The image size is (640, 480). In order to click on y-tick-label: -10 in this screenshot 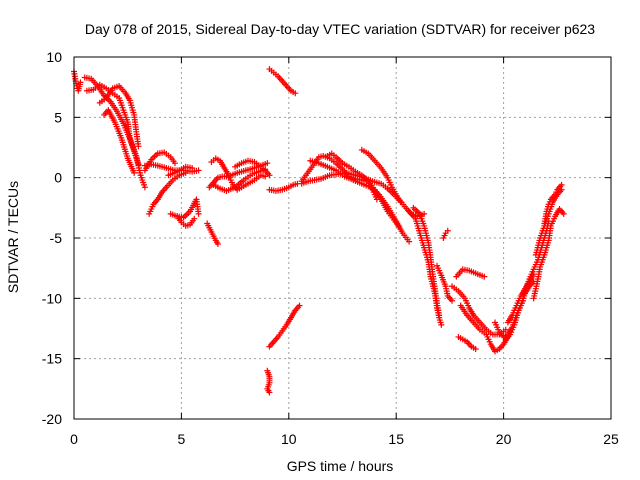, I will do `click(52, 298)`.